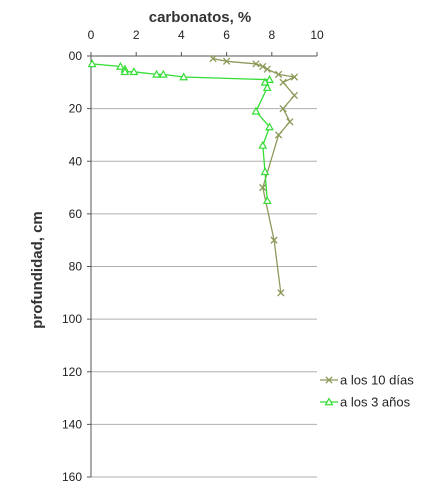 The height and width of the screenshot is (491, 434). Describe the element at coordinates (271, 35) in the screenshot. I see `x-tick-label: 8` at that location.